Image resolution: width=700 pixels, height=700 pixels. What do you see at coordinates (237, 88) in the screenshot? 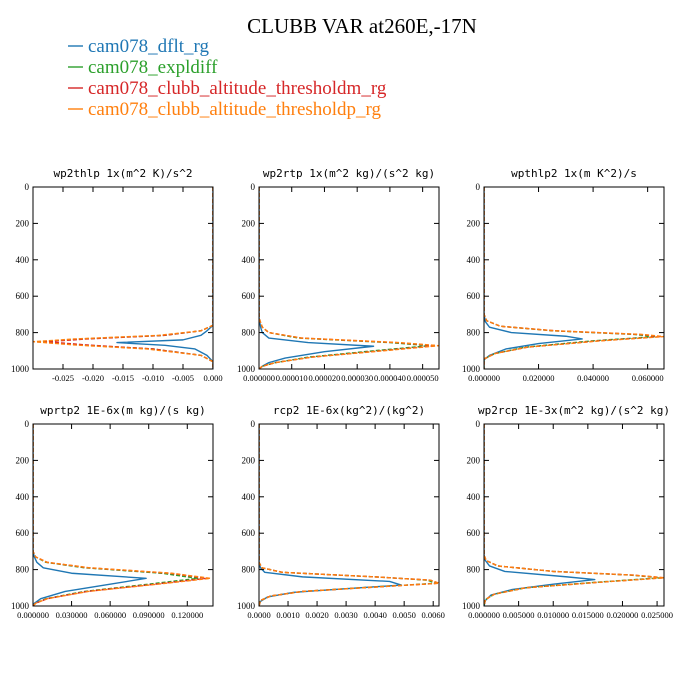
I see `legend-label-2: cam078_clubb_altitude_thresholdm_rg` at bounding box center [237, 88].